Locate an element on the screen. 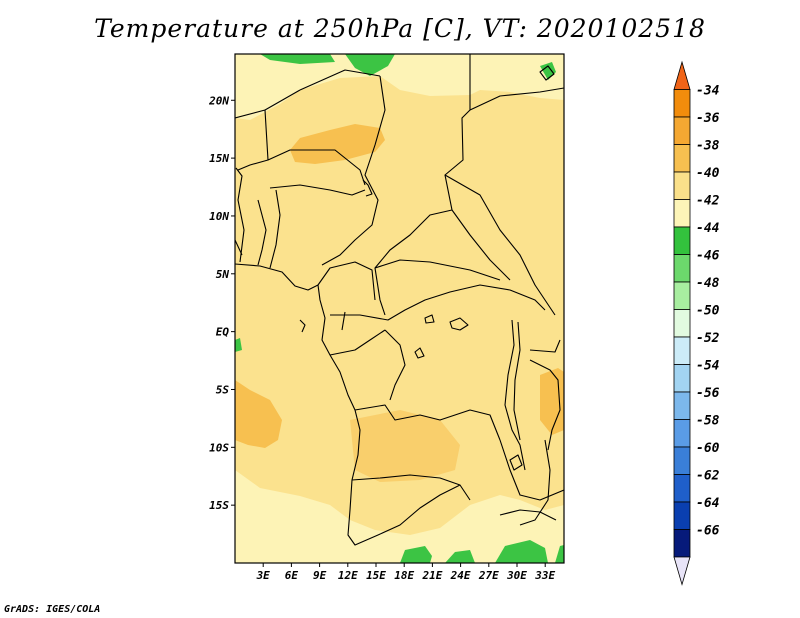 This screenshot has height=618, width=800. colorbar-label: -56 is located at coordinates (708, 393).